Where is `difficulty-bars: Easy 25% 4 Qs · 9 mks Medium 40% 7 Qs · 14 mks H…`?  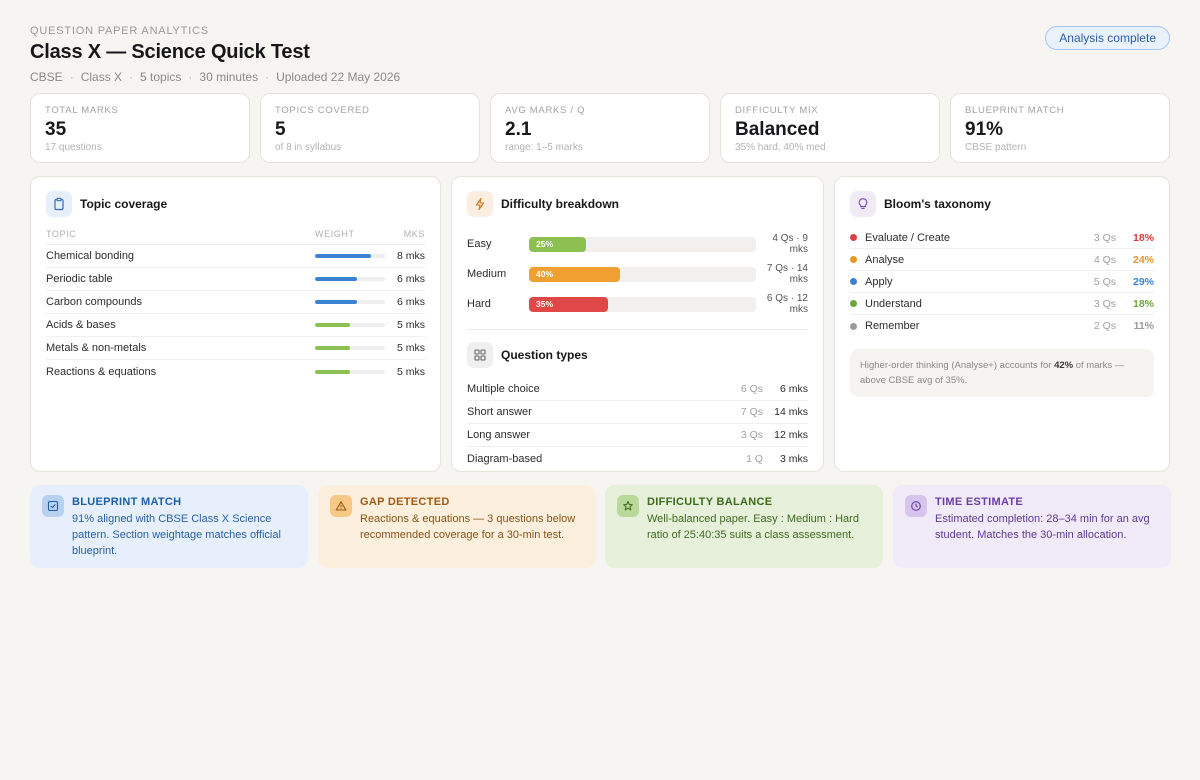 difficulty-bars: Easy 25% 4 Qs · 9 mks Medium 40% 7 Qs · 14 mks H… is located at coordinates (637, 274).